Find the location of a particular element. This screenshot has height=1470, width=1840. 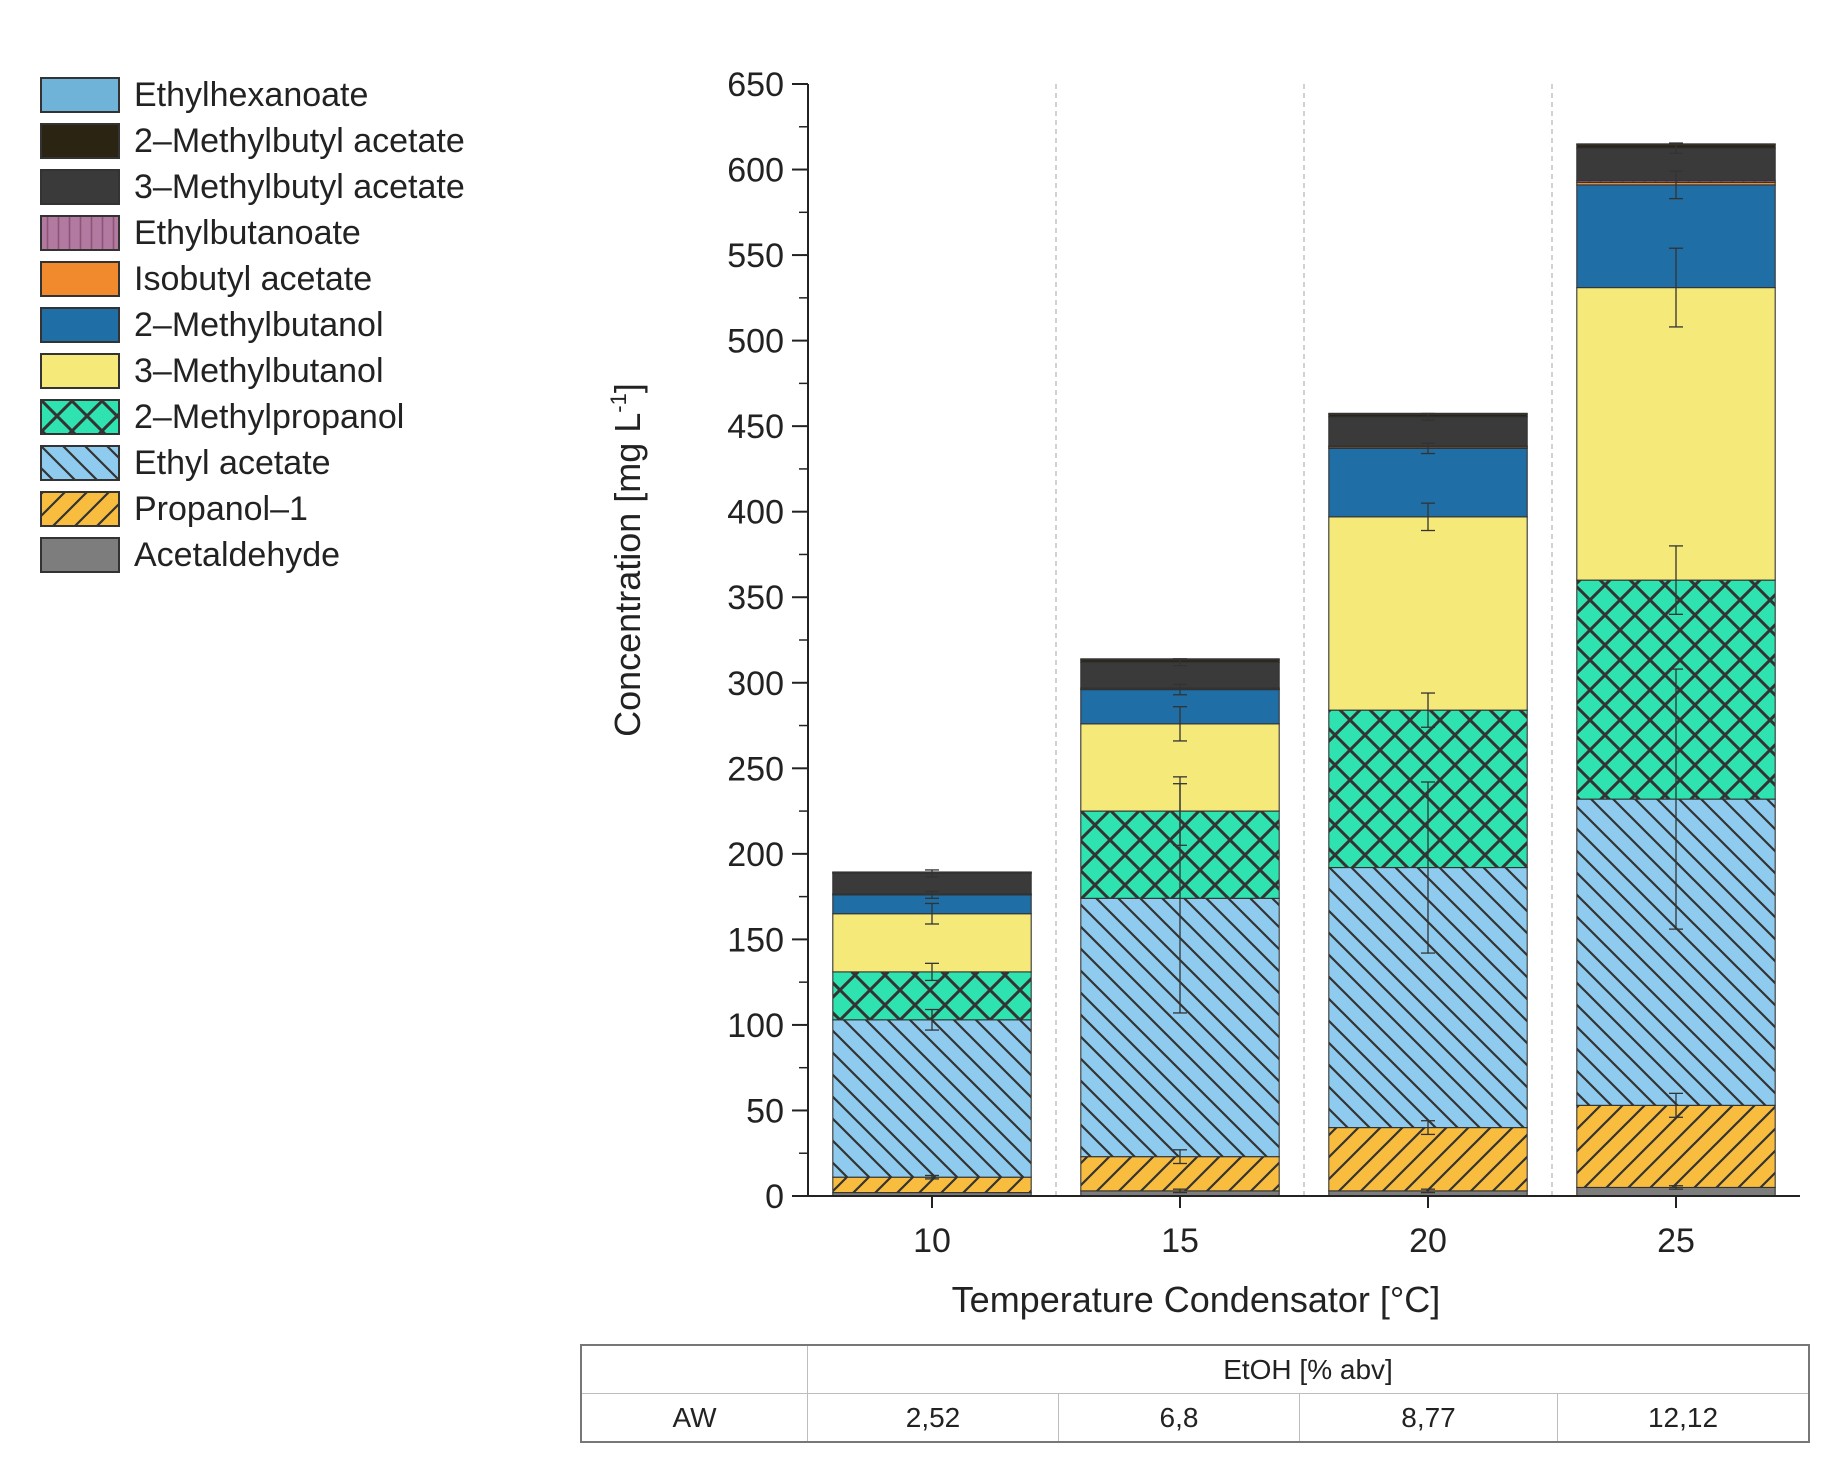

legend-label: Acetaldehyde is located at coordinates (237, 554).